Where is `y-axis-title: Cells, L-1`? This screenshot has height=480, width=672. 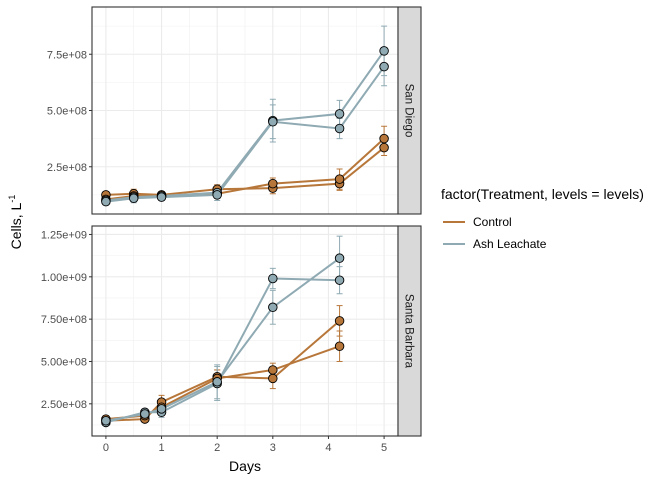 y-axis-title: Cells, L-1 is located at coordinates (15, 222).